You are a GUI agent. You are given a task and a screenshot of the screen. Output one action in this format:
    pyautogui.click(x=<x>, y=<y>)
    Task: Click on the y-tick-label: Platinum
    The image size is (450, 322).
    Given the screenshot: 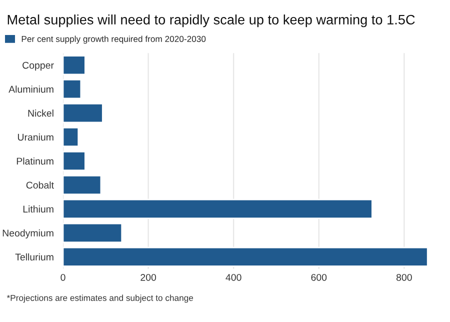 What is the action you would take?
    pyautogui.click(x=35, y=161)
    